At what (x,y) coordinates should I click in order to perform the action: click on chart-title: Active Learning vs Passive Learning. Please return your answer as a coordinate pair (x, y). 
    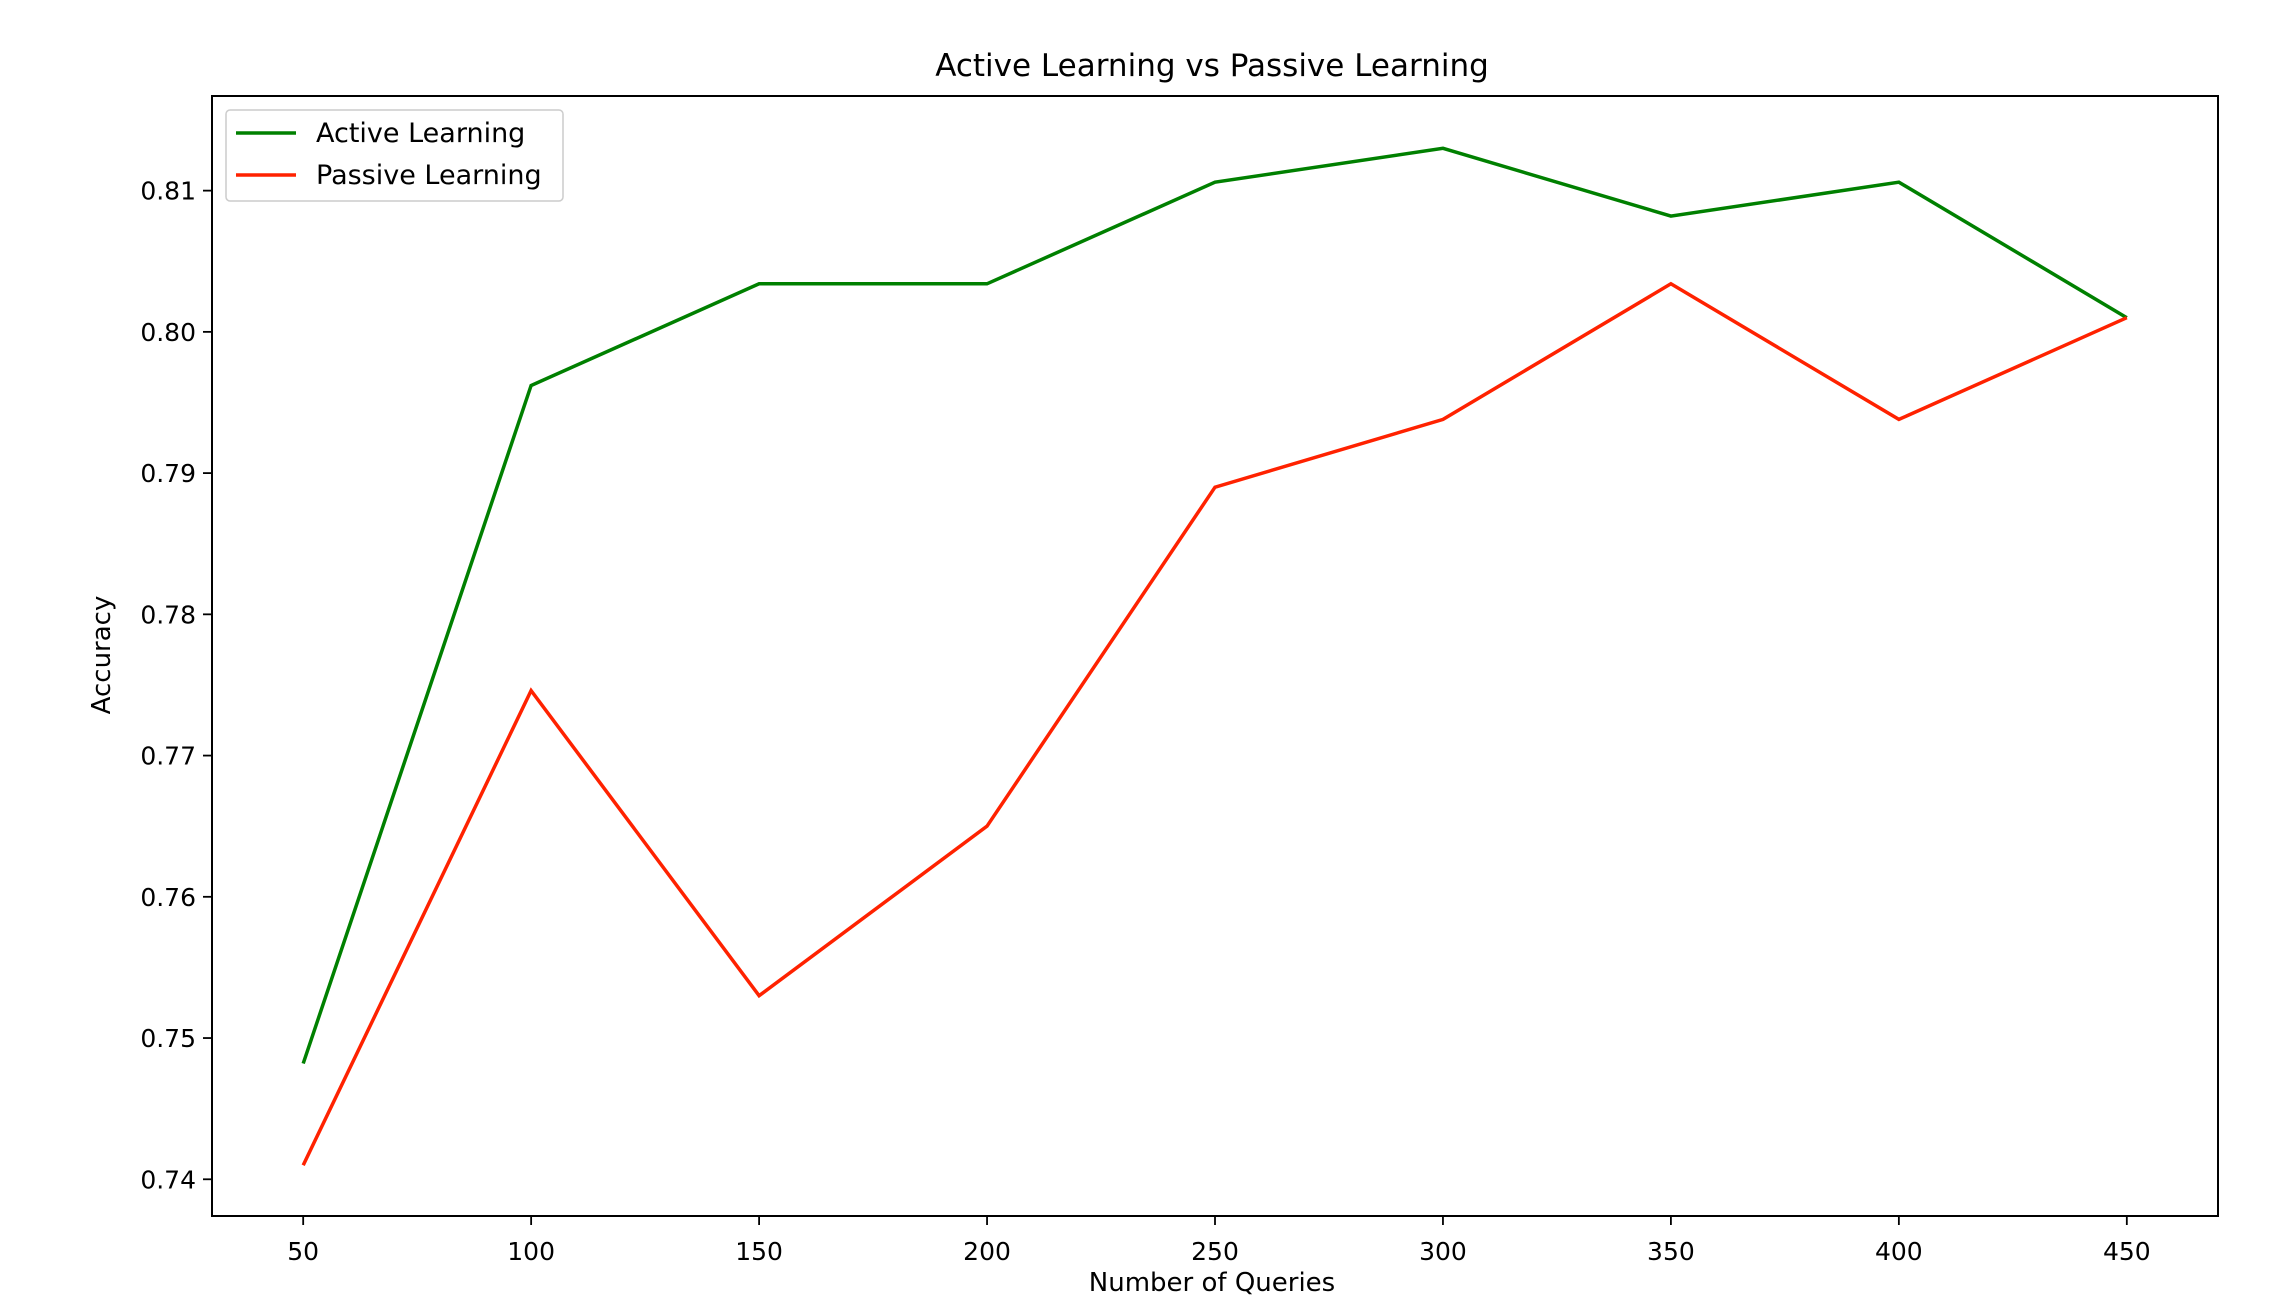
    Looking at the image, I should click on (1212, 66).